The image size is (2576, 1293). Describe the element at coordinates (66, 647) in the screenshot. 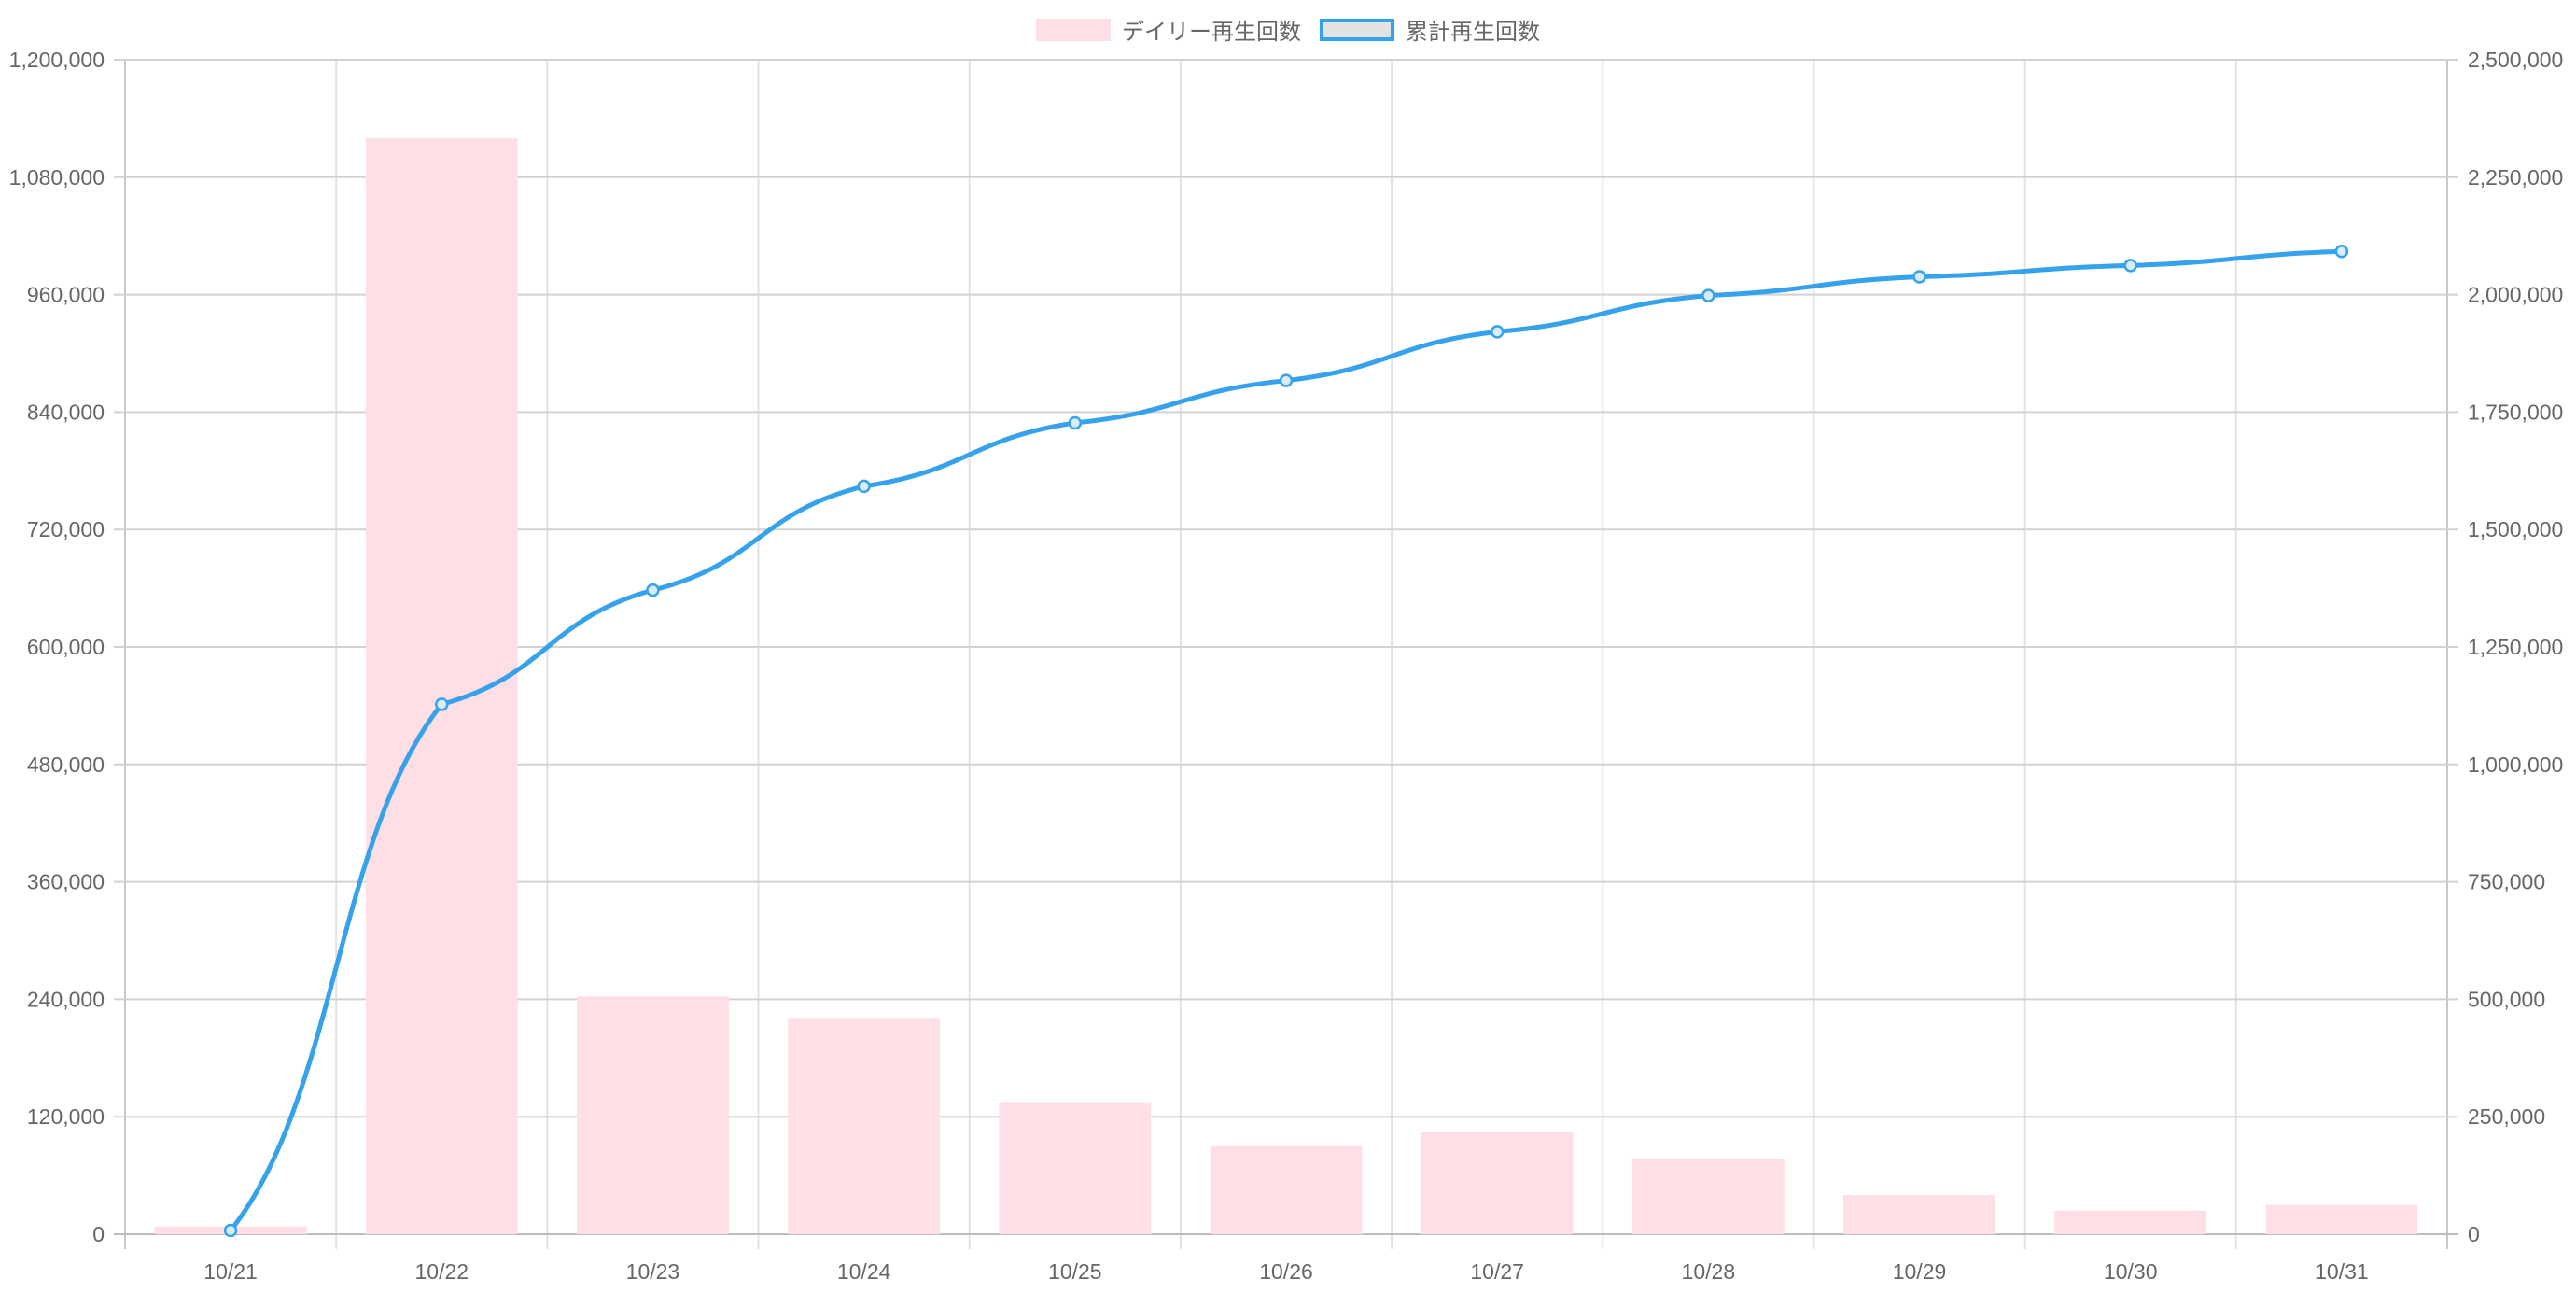

I see `y-left-tick-label: 600,000` at that location.